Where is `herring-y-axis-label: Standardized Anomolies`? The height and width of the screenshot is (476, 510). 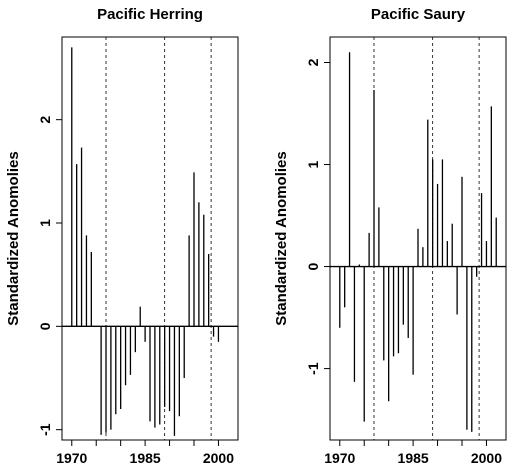 herring-y-axis-label: Standardized Anomolies is located at coordinates (13, 238).